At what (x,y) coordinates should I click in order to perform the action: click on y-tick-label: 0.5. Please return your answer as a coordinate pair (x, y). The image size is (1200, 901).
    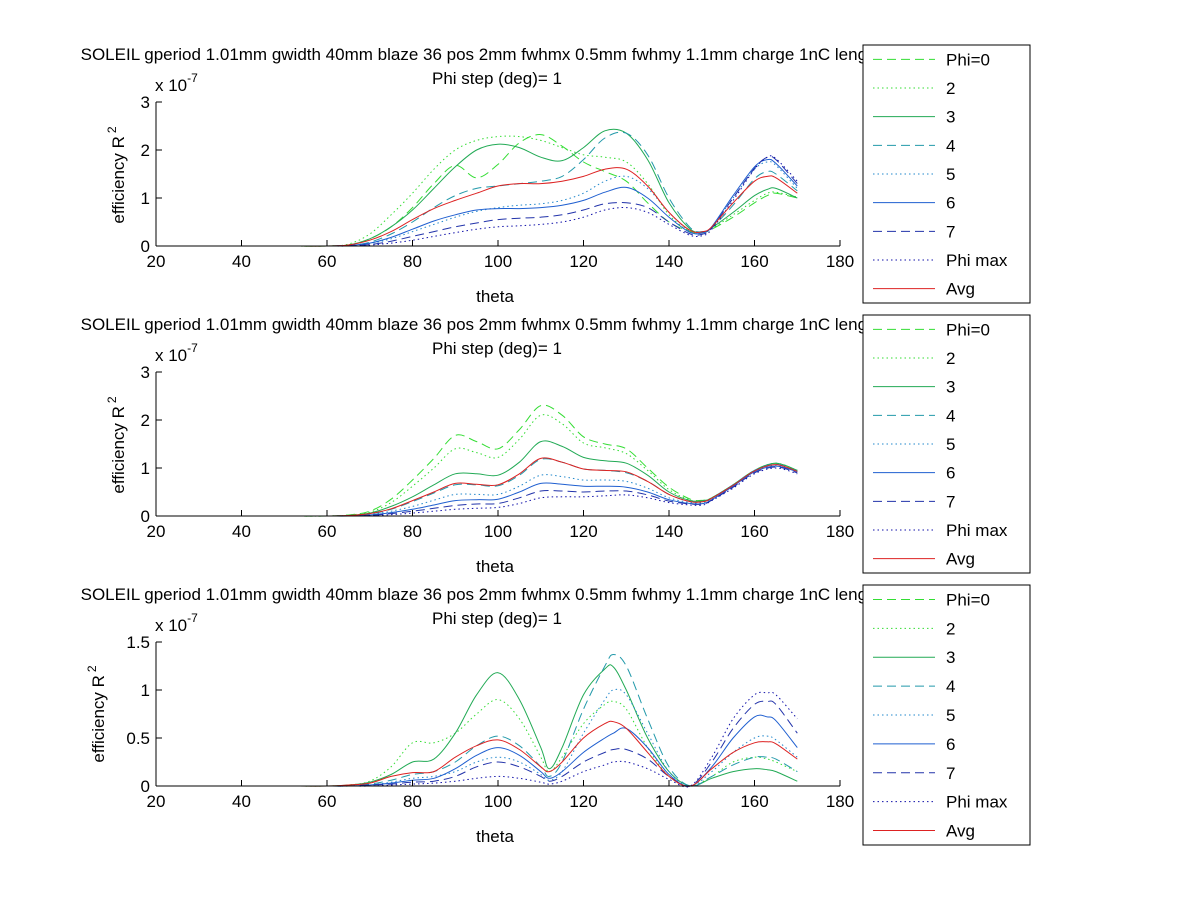
    Looking at the image, I should click on (138, 738).